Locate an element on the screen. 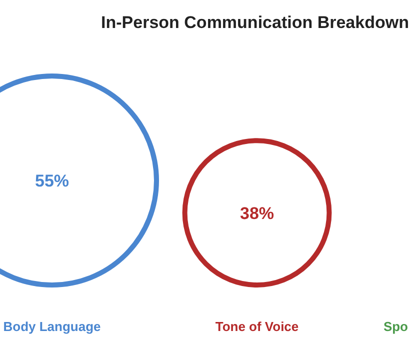 This screenshot has width=412, height=344. category-label: Spo is located at coordinates (395, 326).